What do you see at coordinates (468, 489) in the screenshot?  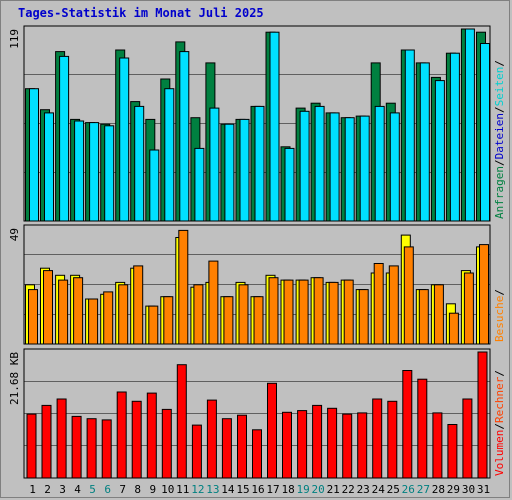 I see `x-tick-label: 30` at bounding box center [468, 489].